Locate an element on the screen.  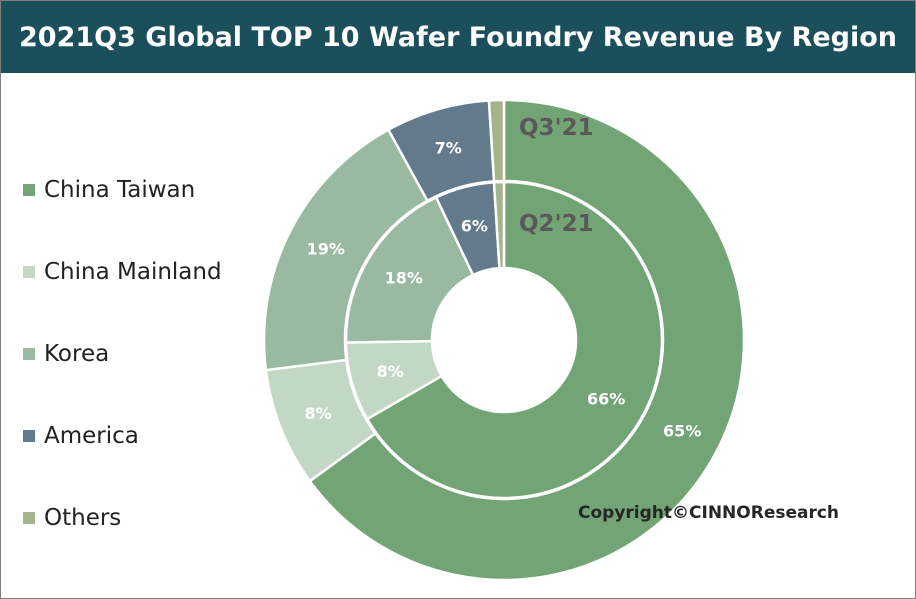
legend-item-others: Others is located at coordinates (122, 518).